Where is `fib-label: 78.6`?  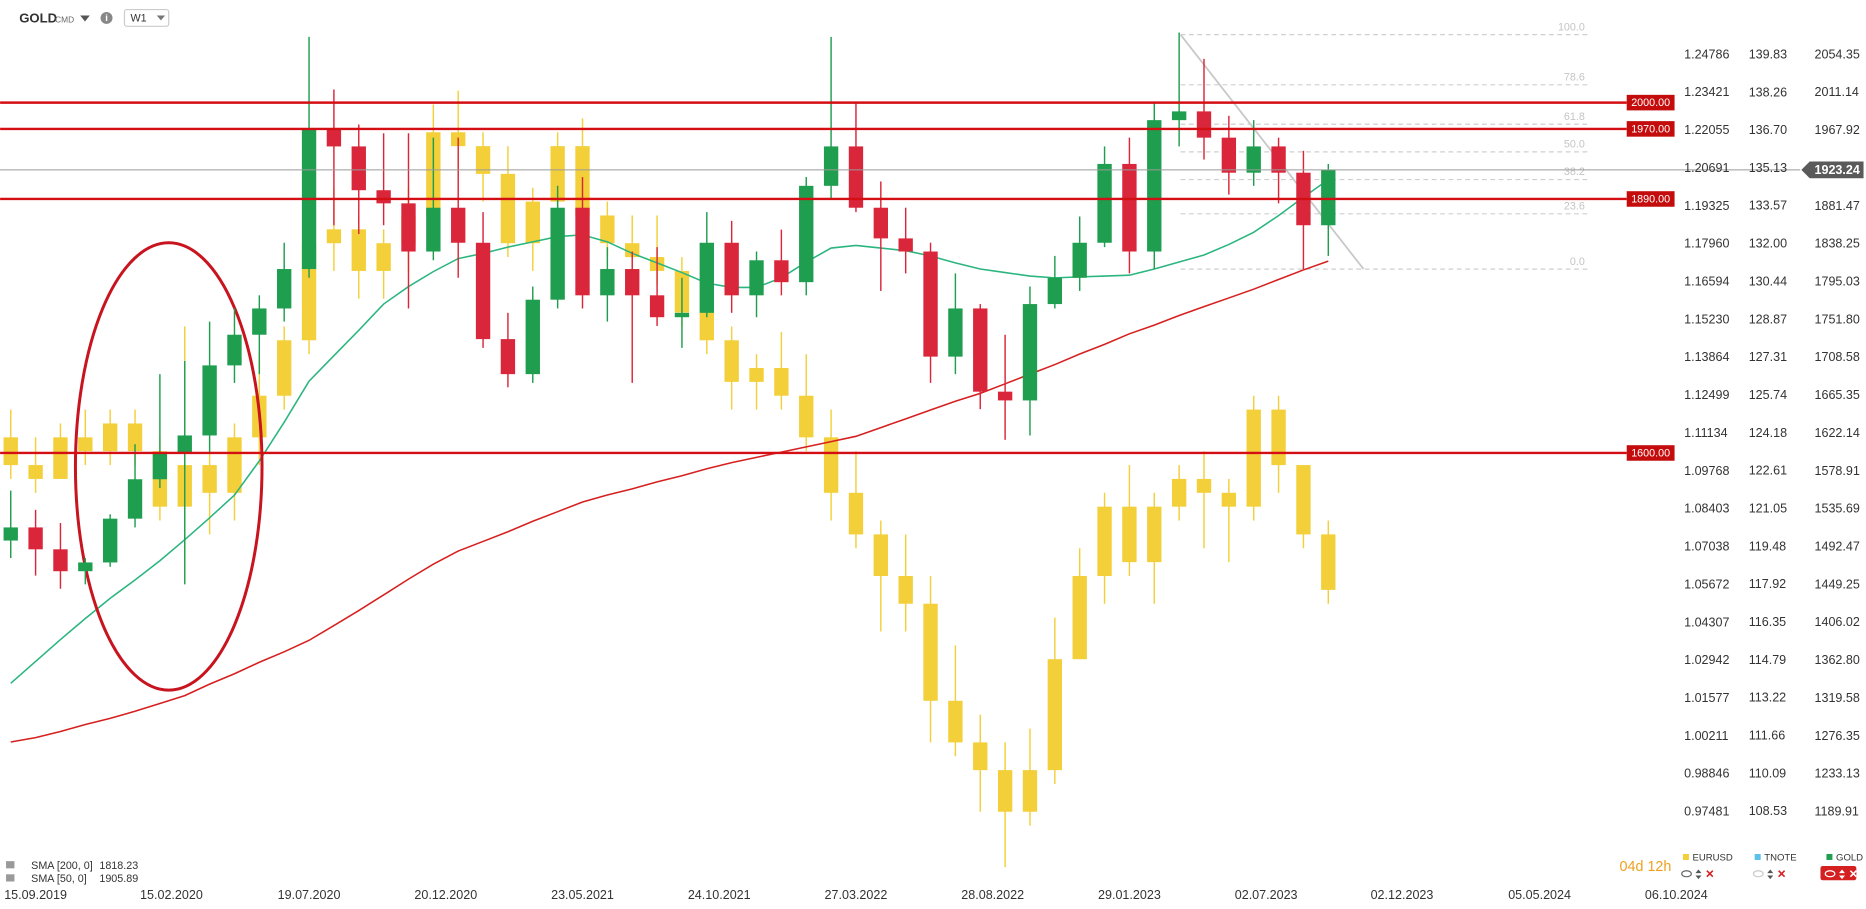
fib-label: 78.6 is located at coordinates (1574, 78).